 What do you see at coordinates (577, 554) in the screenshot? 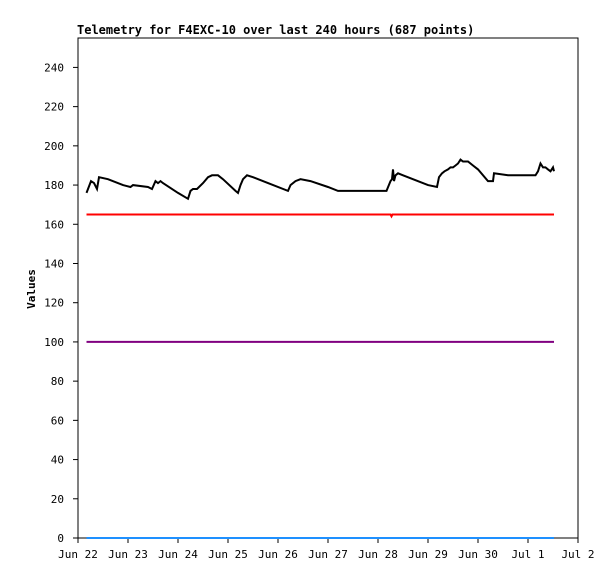
I see `x-tick-label: Jul 2` at bounding box center [577, 554].